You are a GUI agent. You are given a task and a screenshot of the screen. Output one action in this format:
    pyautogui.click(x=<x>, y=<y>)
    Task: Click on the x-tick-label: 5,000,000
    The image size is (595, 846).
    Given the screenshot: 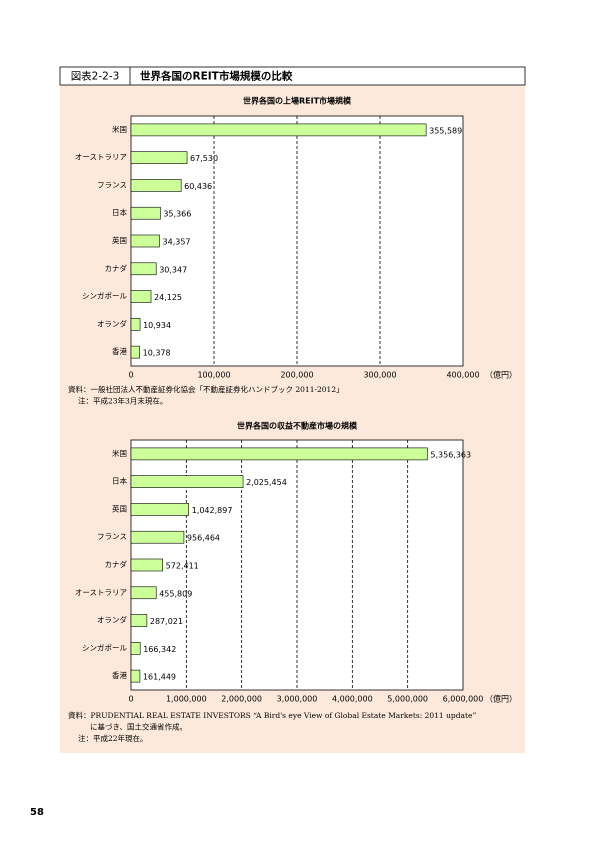 What is the action you would take?
    pyautogui.click(x=407, y=699)
    